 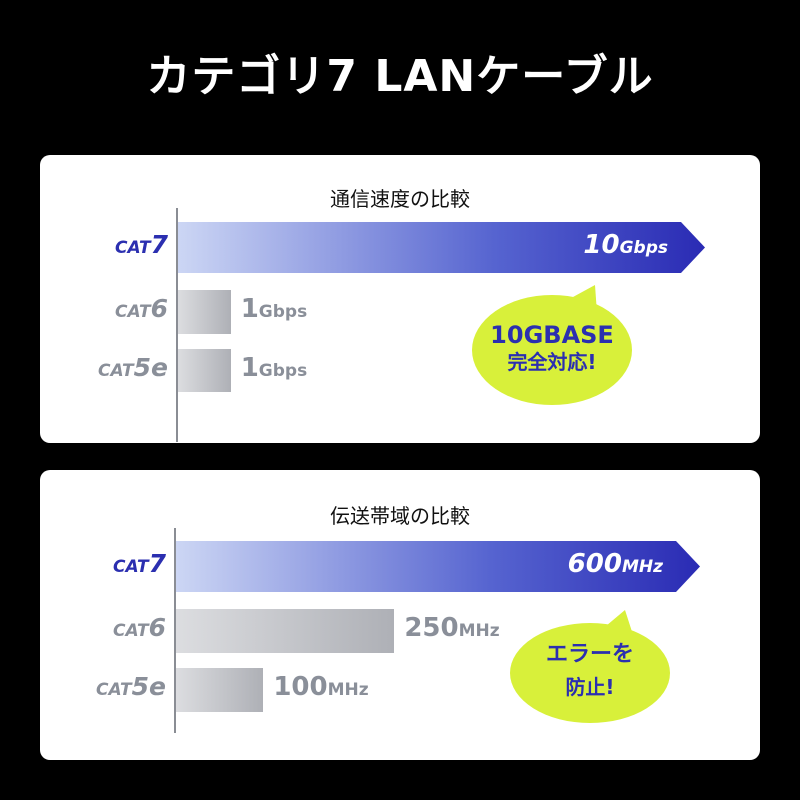 I want to click on value-number: 600, so click(x=594, y=563).